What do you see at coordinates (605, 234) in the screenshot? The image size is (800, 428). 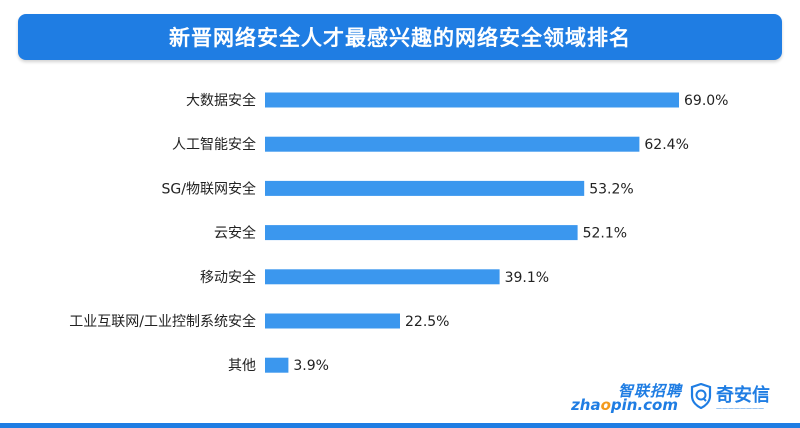 I see `value-label: 52.1%` at bounding box center [605, 234].